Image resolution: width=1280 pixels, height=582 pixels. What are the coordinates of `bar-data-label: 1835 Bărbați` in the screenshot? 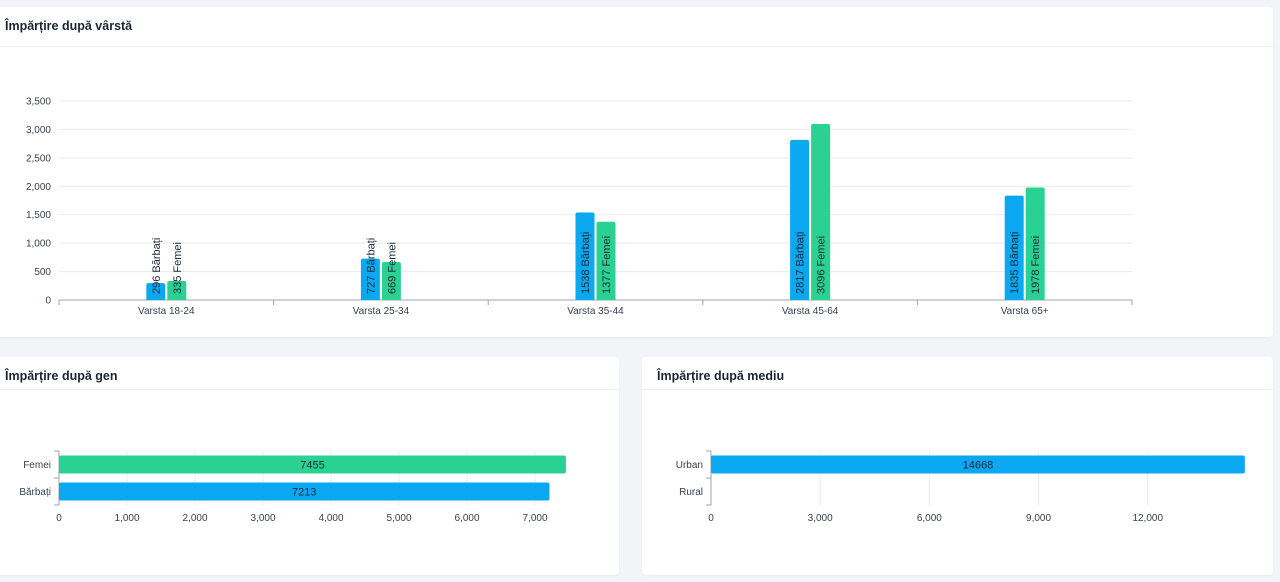 It's located at (1015, 263).